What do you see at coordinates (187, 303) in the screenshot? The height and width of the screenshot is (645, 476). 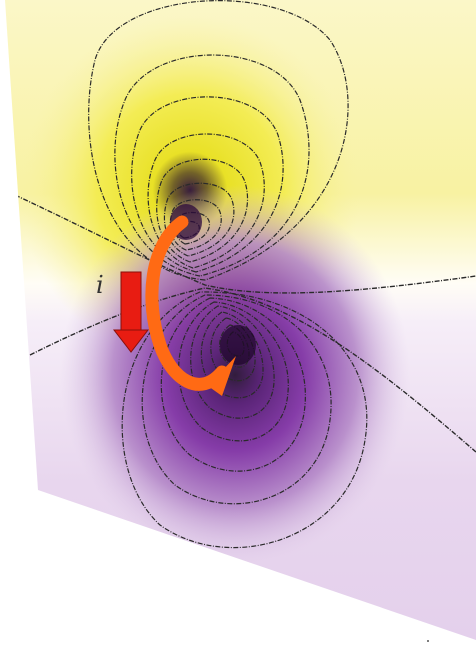 I see `curl-arrow` at bounding box center [187, 303].